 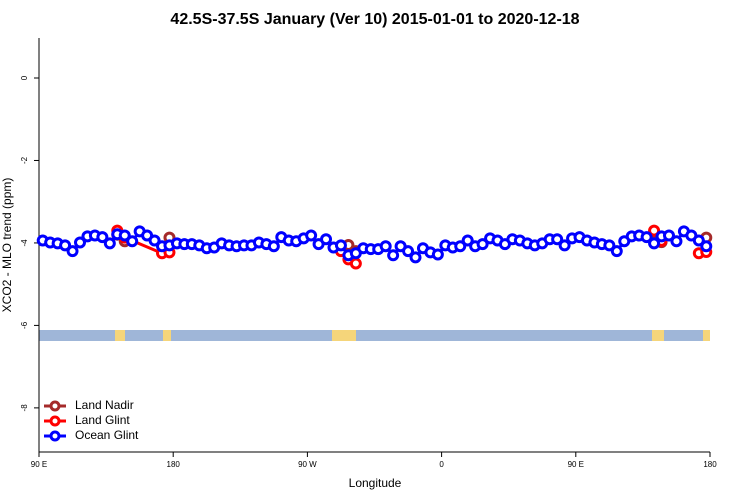 What do you see at coordinates (24, 77) in the screenshot?
I see `y-tick-label: 0` at bounding box center [24, 77].